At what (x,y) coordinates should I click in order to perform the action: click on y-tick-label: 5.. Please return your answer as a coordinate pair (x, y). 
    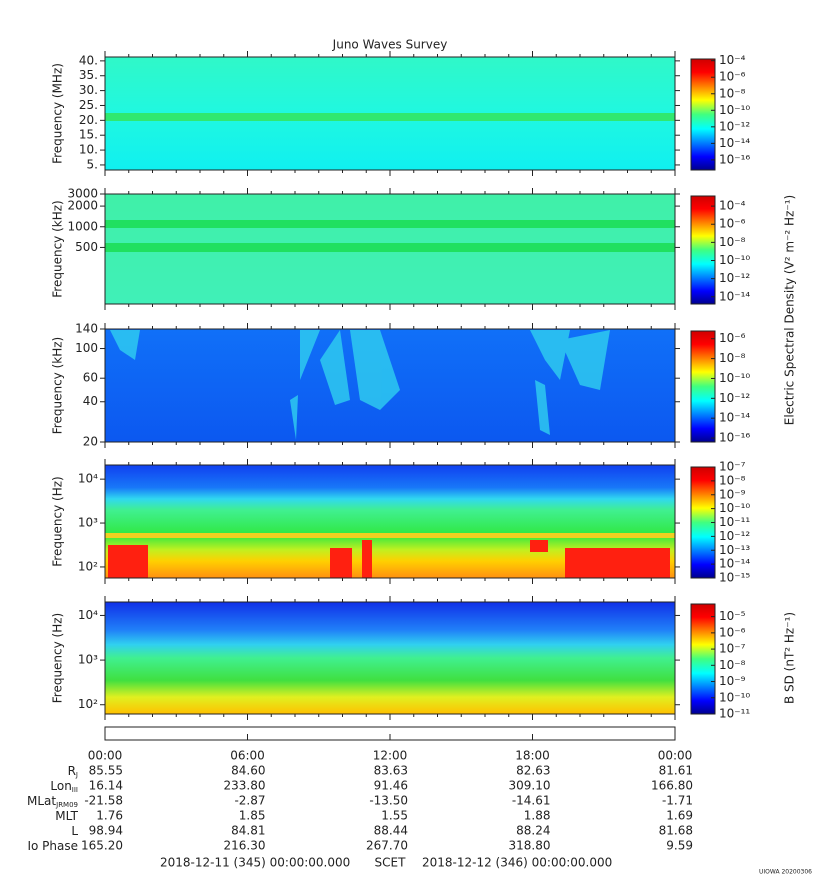
    Looking at the image, I should click on (92, 164).